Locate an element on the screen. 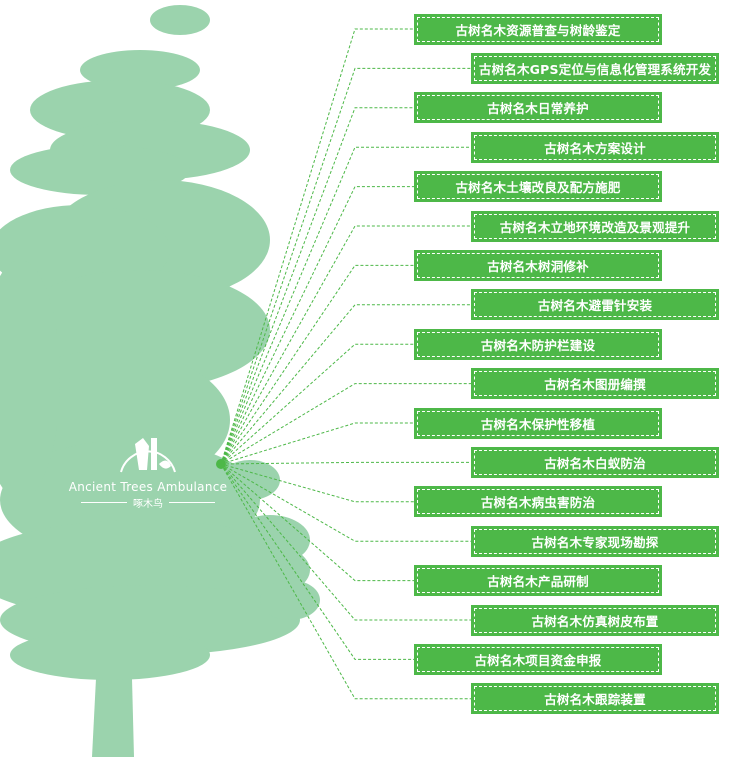 The image size is (749, 757). service-box: 古树名木土壤改良及配方施肥 is located at coordinates (538, 187).